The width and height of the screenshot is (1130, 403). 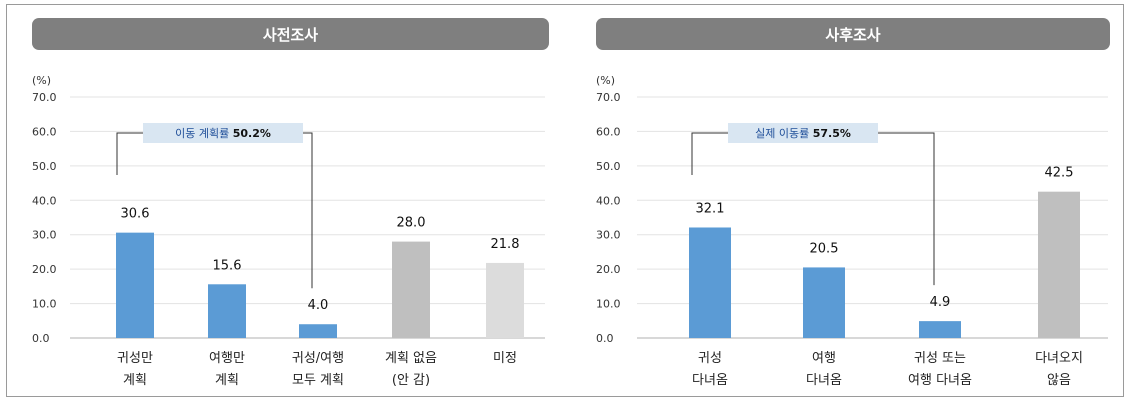 I want to click on category-label: 계획 없음, so click(x=411, y=358).